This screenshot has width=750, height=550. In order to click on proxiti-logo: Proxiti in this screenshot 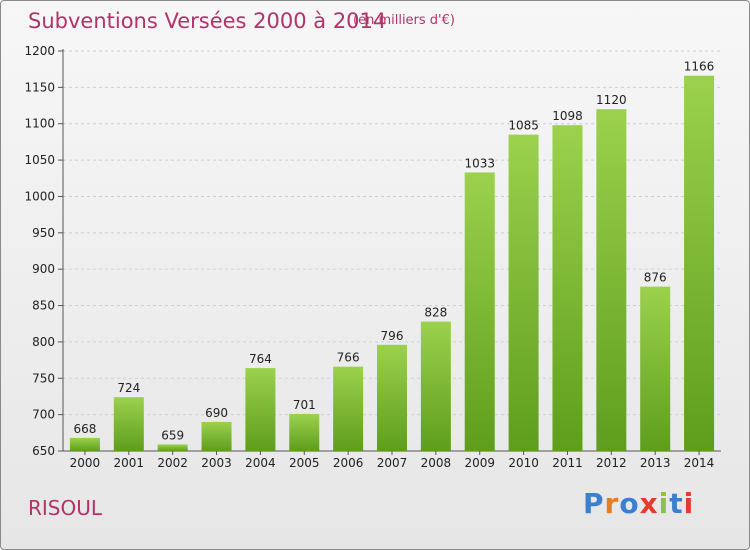, I will do `click(638, 503)`.